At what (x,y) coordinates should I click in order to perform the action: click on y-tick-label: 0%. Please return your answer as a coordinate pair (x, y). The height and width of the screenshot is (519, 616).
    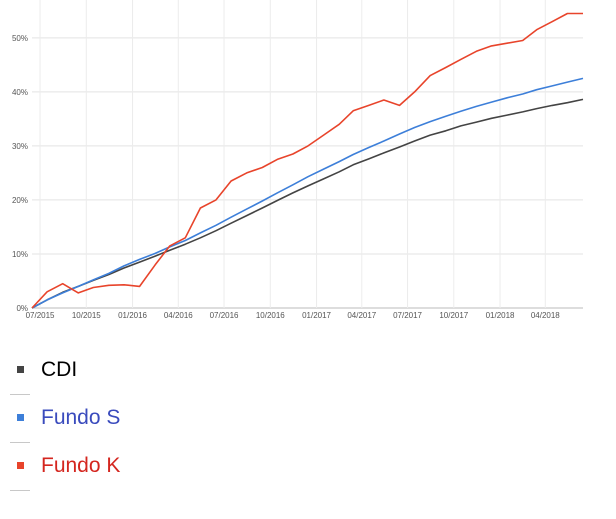
    Looking at the image, I should click on (22, 308).